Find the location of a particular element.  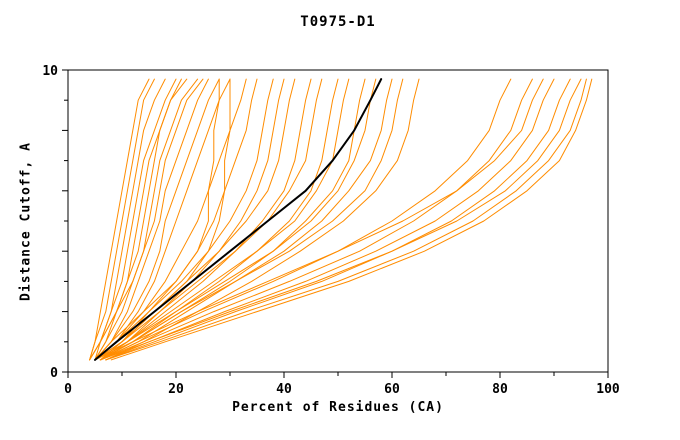

x-tick-label: 80 is located at coordinates (500, 389).